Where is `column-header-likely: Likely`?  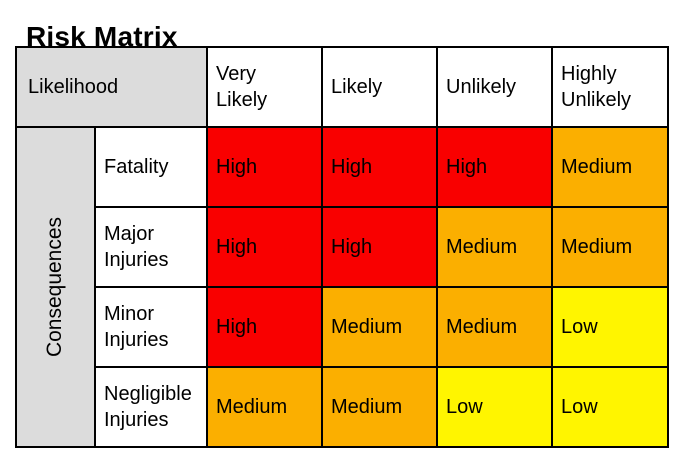
column-header-likely: Likely is located at coordinates (380, 88).